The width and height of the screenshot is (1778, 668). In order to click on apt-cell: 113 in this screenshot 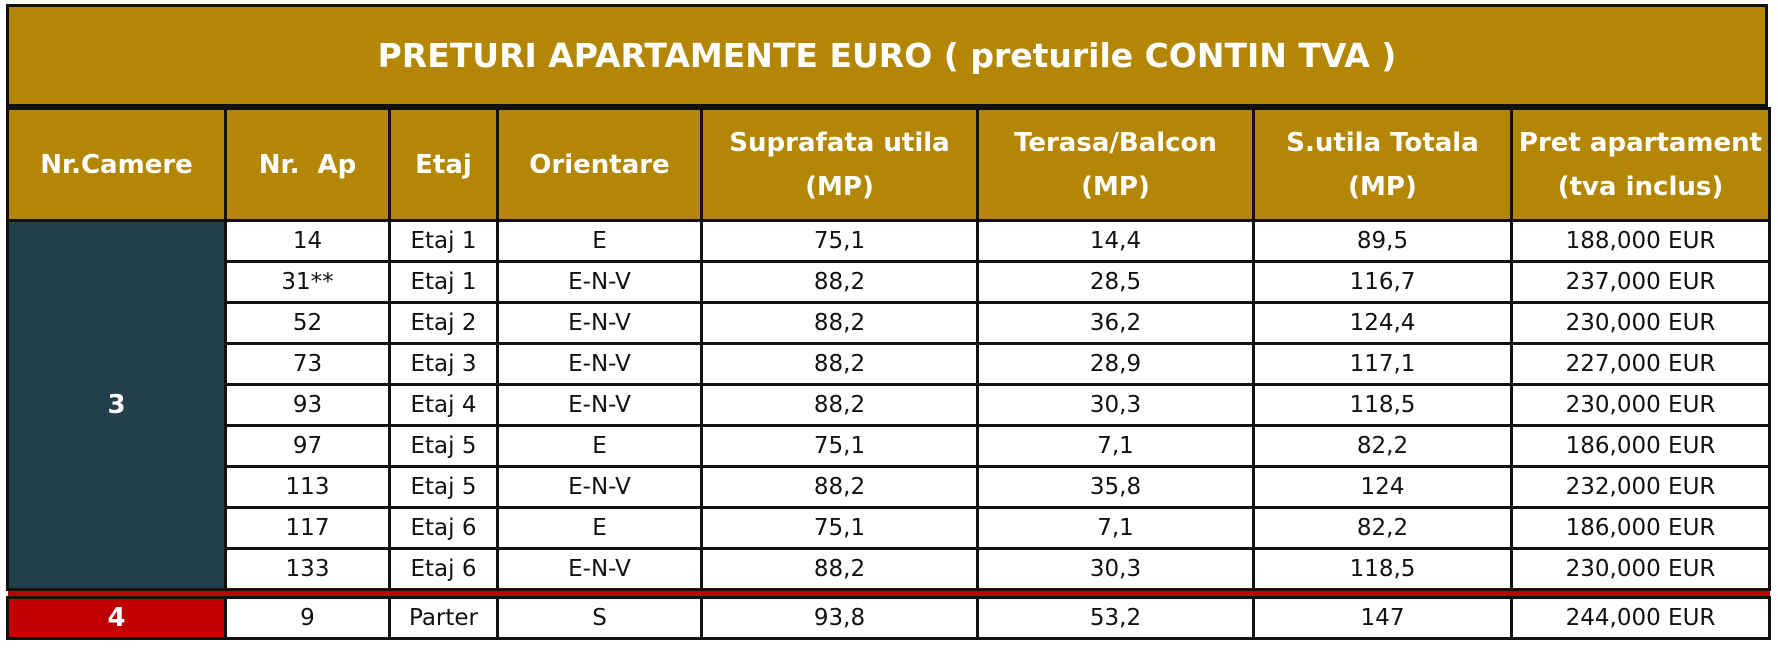, I will do `click(307, 487)`.